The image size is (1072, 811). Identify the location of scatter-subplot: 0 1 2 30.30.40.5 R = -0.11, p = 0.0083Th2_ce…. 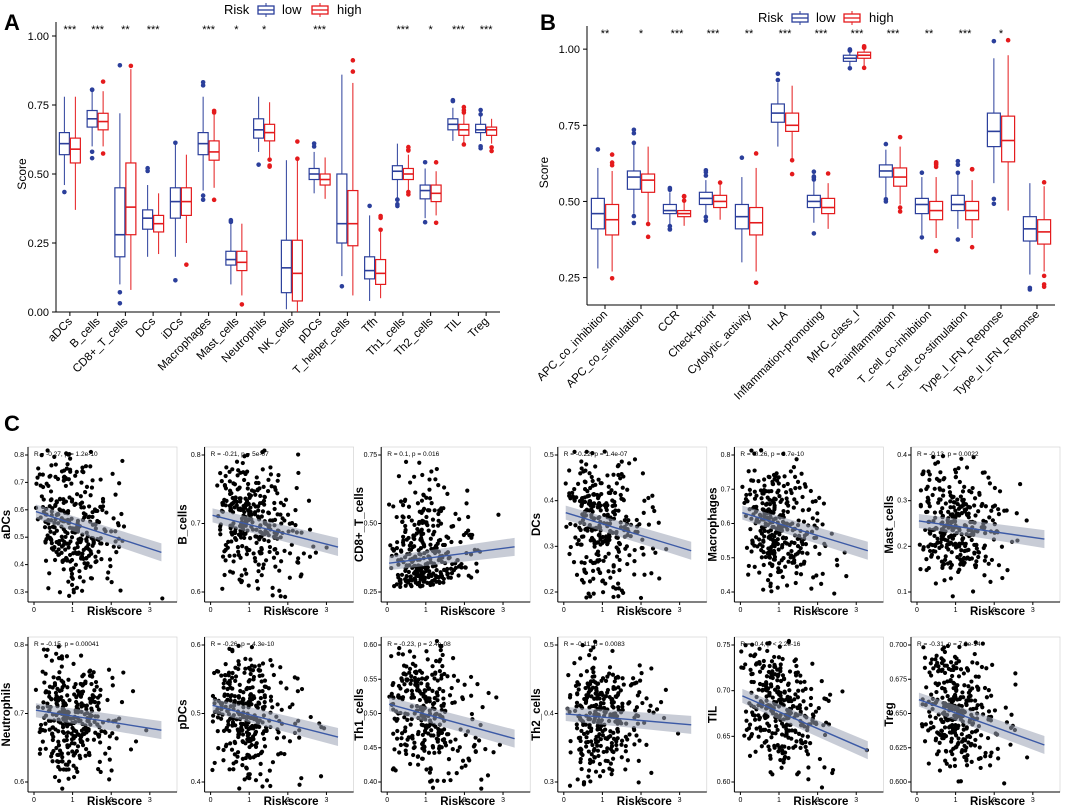
(619, 722).